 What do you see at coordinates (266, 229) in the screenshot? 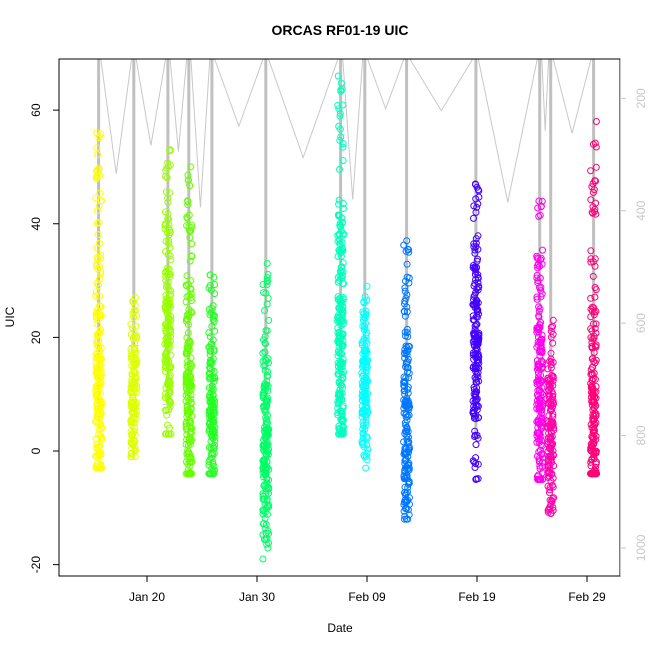
I see `profile-trace` at bounding box center [266, 229].